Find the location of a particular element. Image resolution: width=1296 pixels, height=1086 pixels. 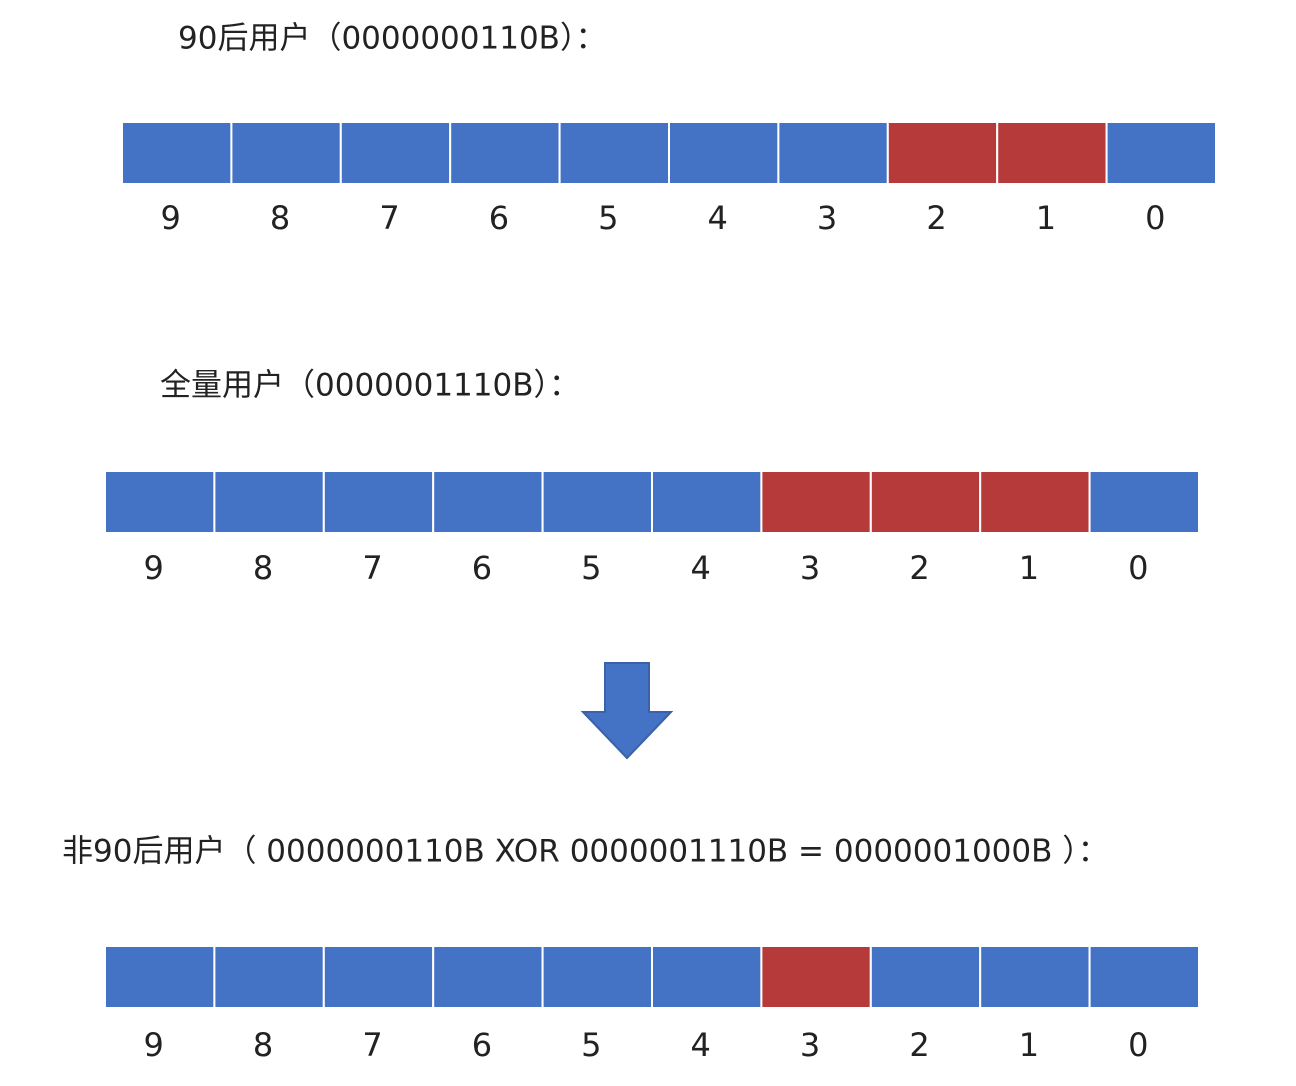

section-title: 全量用户（0000001110B）： is located at coordinates (370, 386).